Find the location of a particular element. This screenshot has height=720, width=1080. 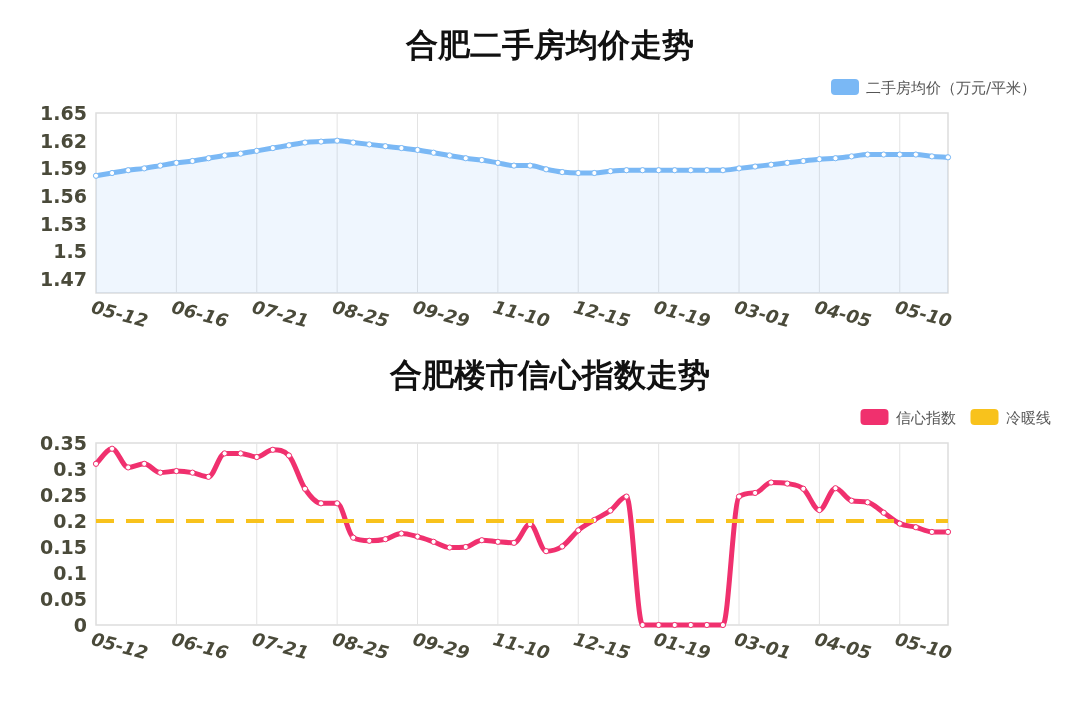

y-tick-label: 0.35 is located at coordinates (63, 443).